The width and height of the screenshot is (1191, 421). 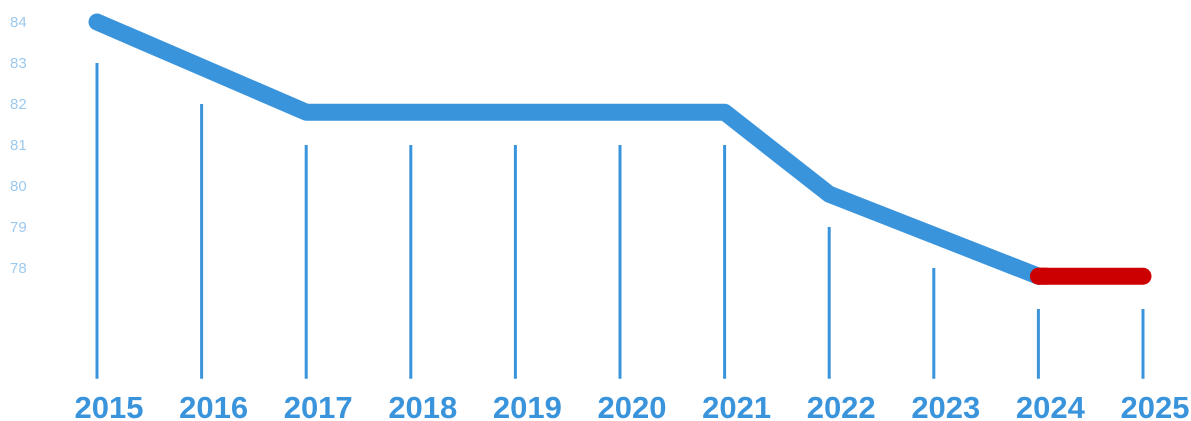 What do you see at coordinates (422, 405) in the screenshot?
I see `x-tick-label: 2018` at bounding box center [422, 405].